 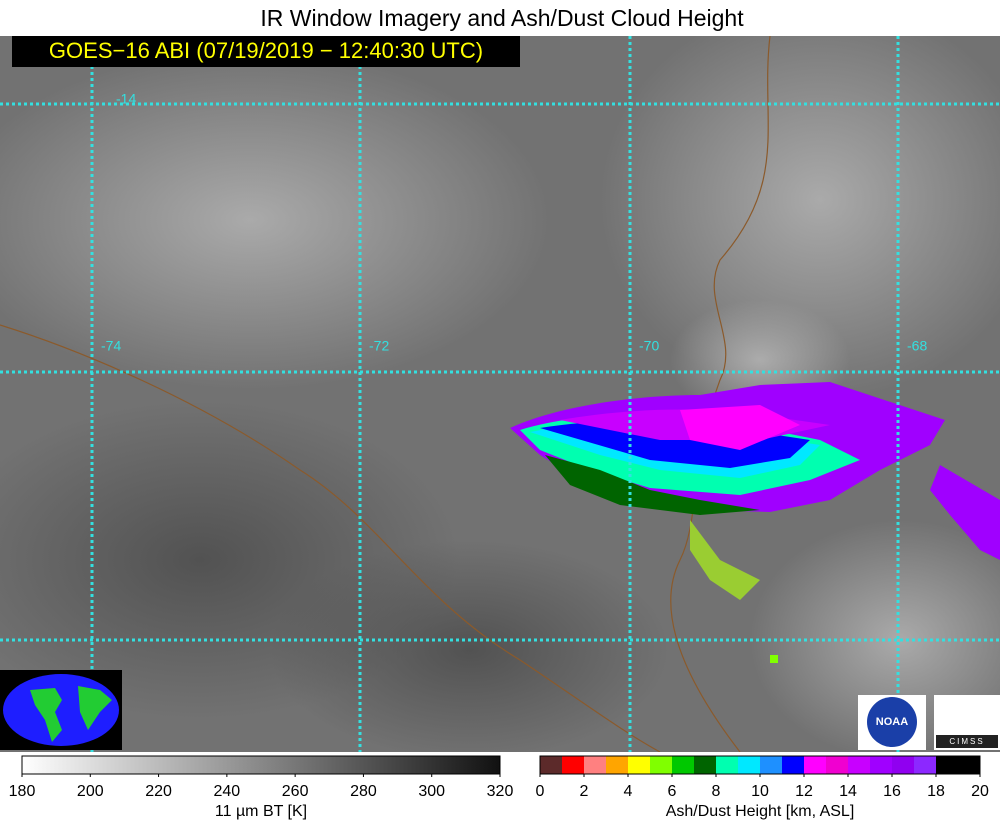 I want to click on noaa-logo: NOAA, so click(x=892, y=722).